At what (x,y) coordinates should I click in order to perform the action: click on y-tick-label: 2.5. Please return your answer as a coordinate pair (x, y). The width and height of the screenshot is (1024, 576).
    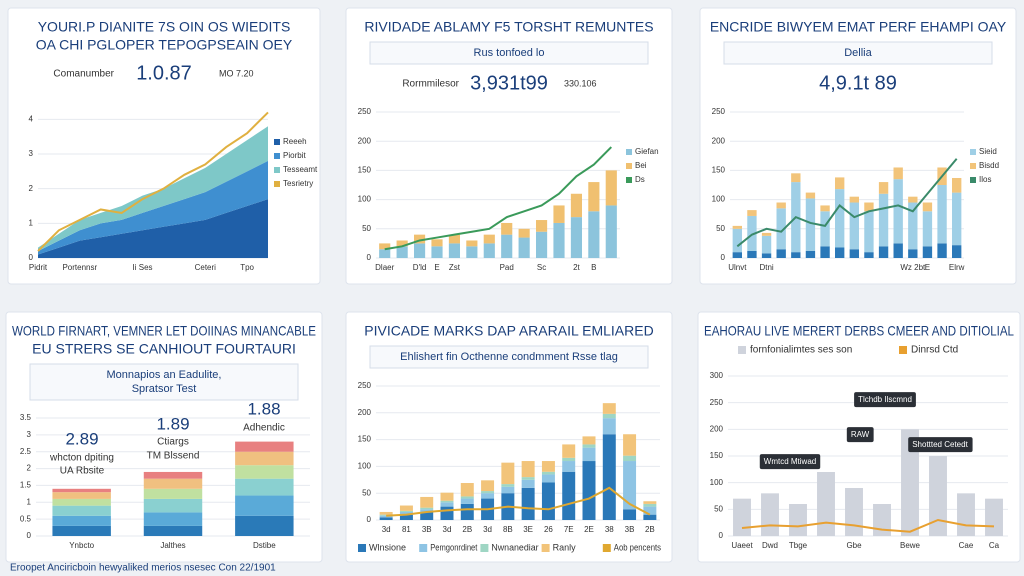
    Looking at the image, I should click on (26, 451).